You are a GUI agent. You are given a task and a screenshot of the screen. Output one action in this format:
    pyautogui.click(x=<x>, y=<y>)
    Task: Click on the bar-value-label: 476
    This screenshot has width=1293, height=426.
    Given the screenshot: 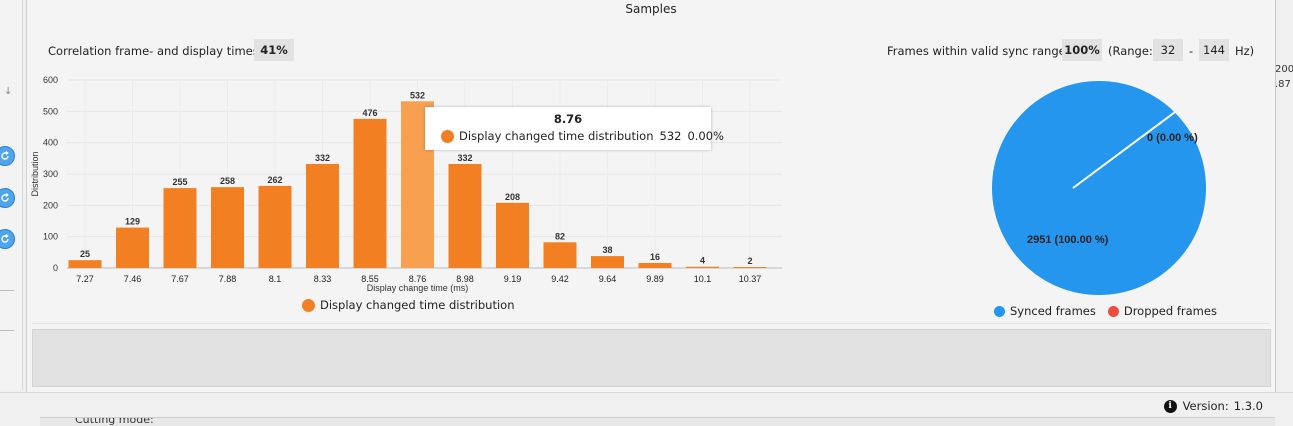 What is the action you would take?
    pyautogui.click(x=369, y=113)
    